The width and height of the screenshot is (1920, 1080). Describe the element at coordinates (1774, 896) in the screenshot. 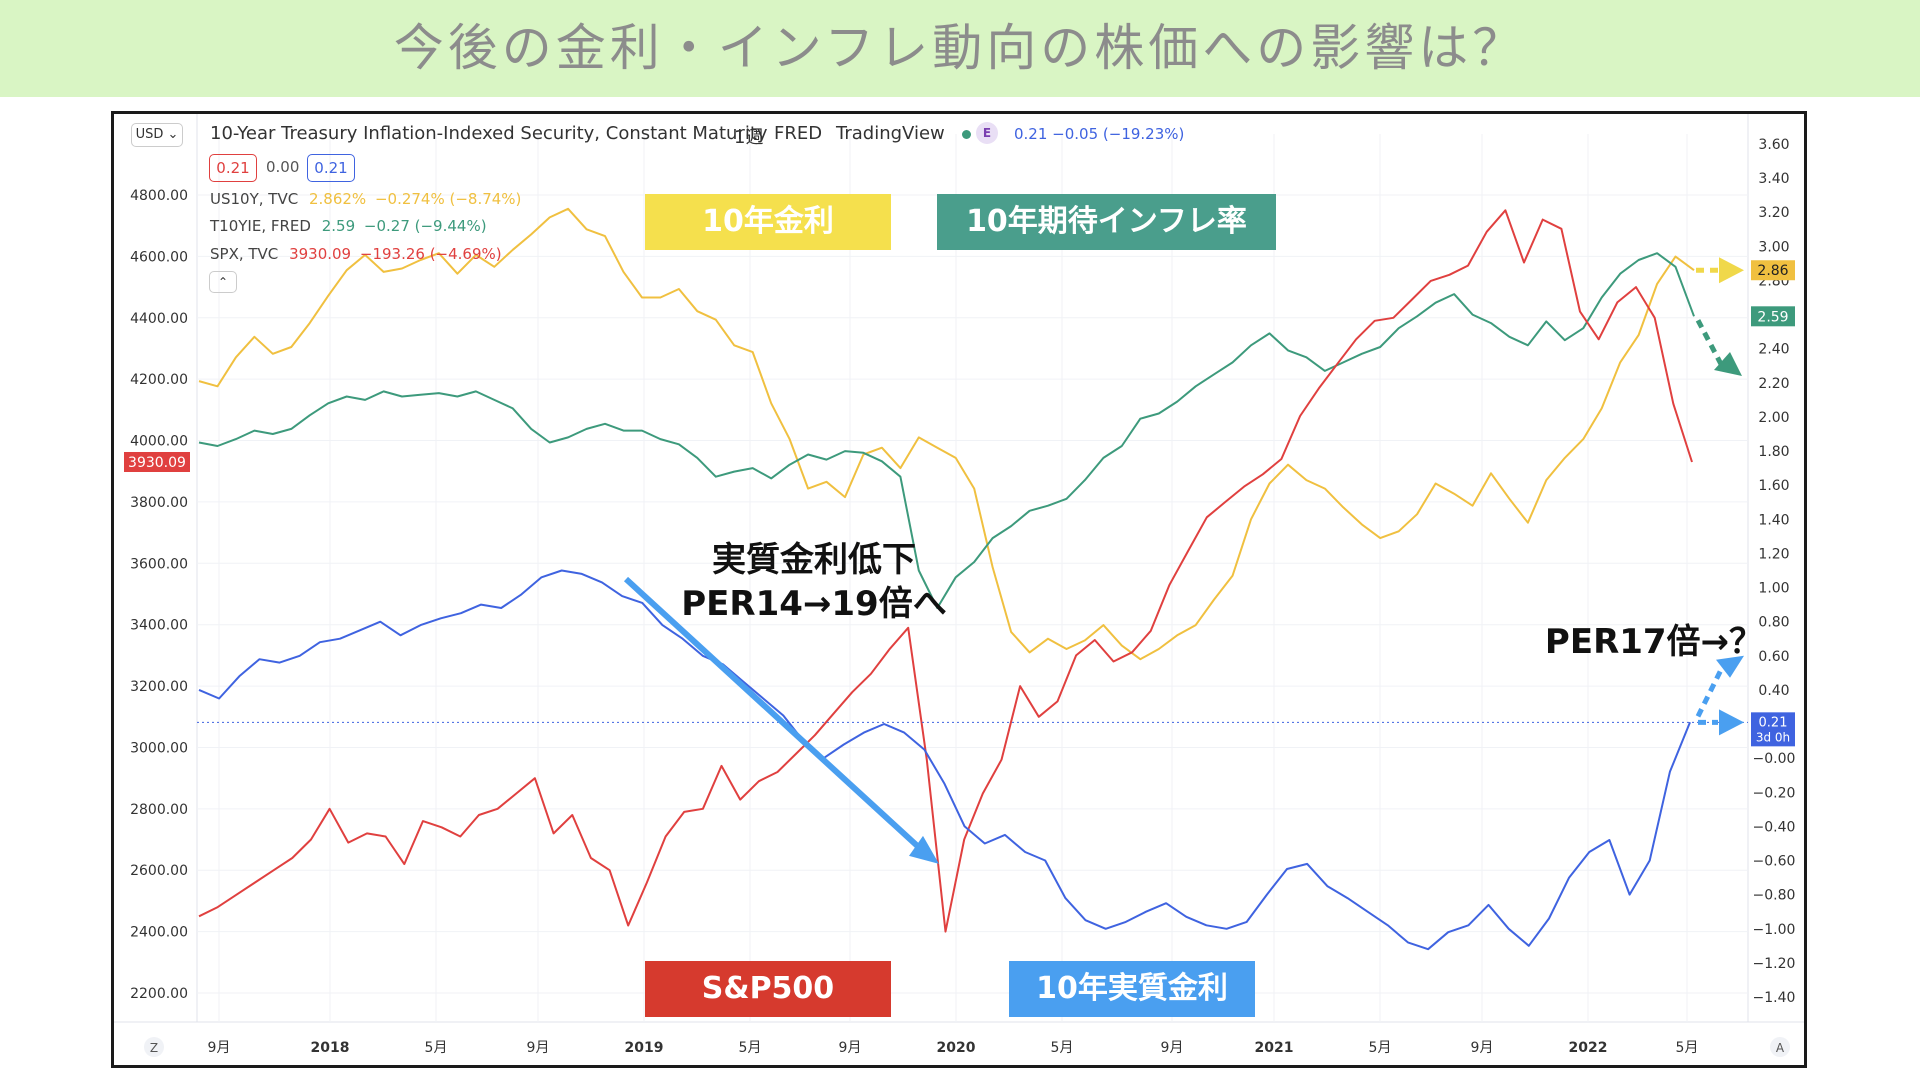

I see `right-tick-label: −0.80` at that location.